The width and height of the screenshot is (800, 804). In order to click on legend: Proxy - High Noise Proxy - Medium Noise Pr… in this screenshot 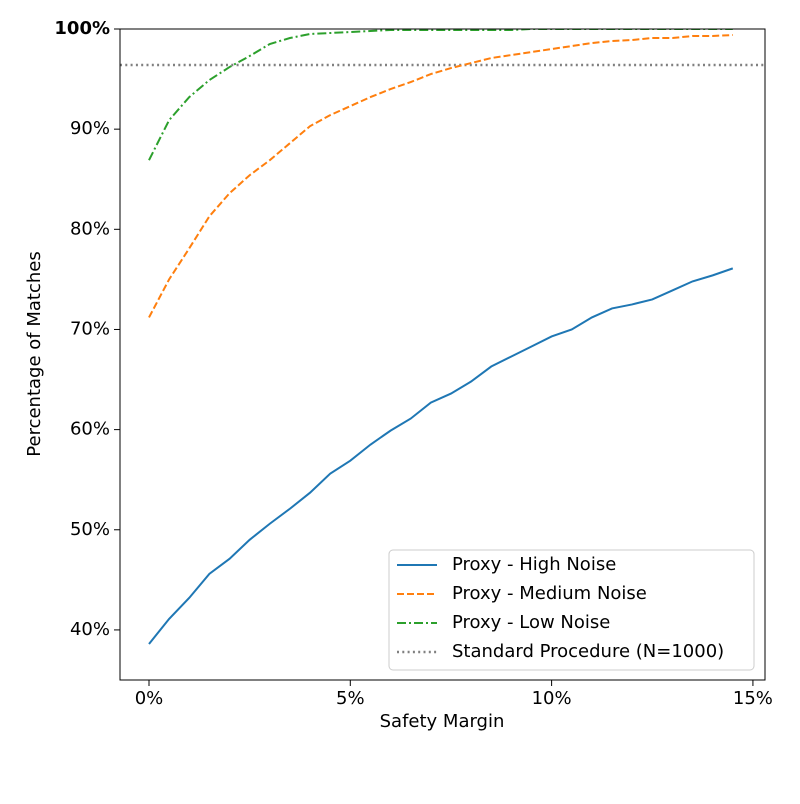, I will do `click(571, 610)`.